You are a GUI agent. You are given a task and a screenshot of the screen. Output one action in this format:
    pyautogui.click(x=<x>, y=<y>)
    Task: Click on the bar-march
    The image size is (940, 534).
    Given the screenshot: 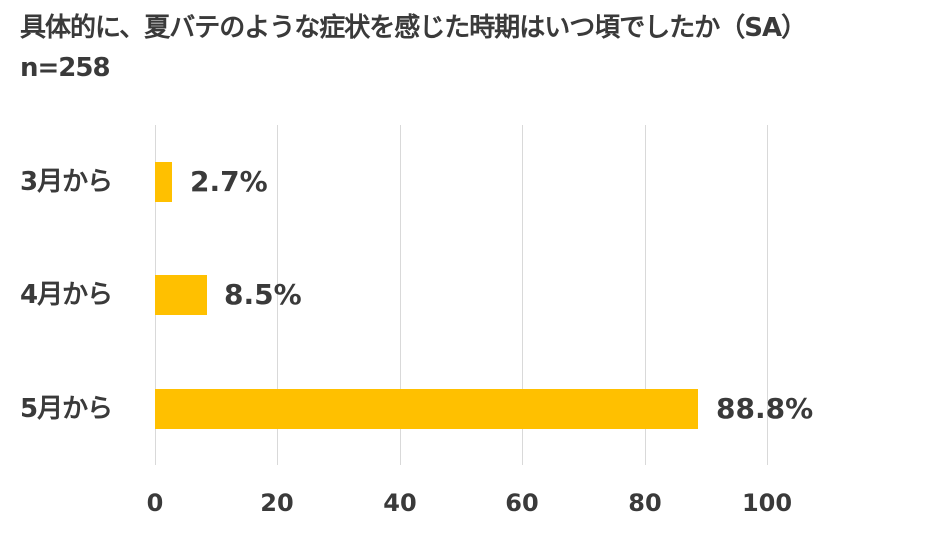 What is the action you would take?
    pyautogui.click(x=163, y=182)
    